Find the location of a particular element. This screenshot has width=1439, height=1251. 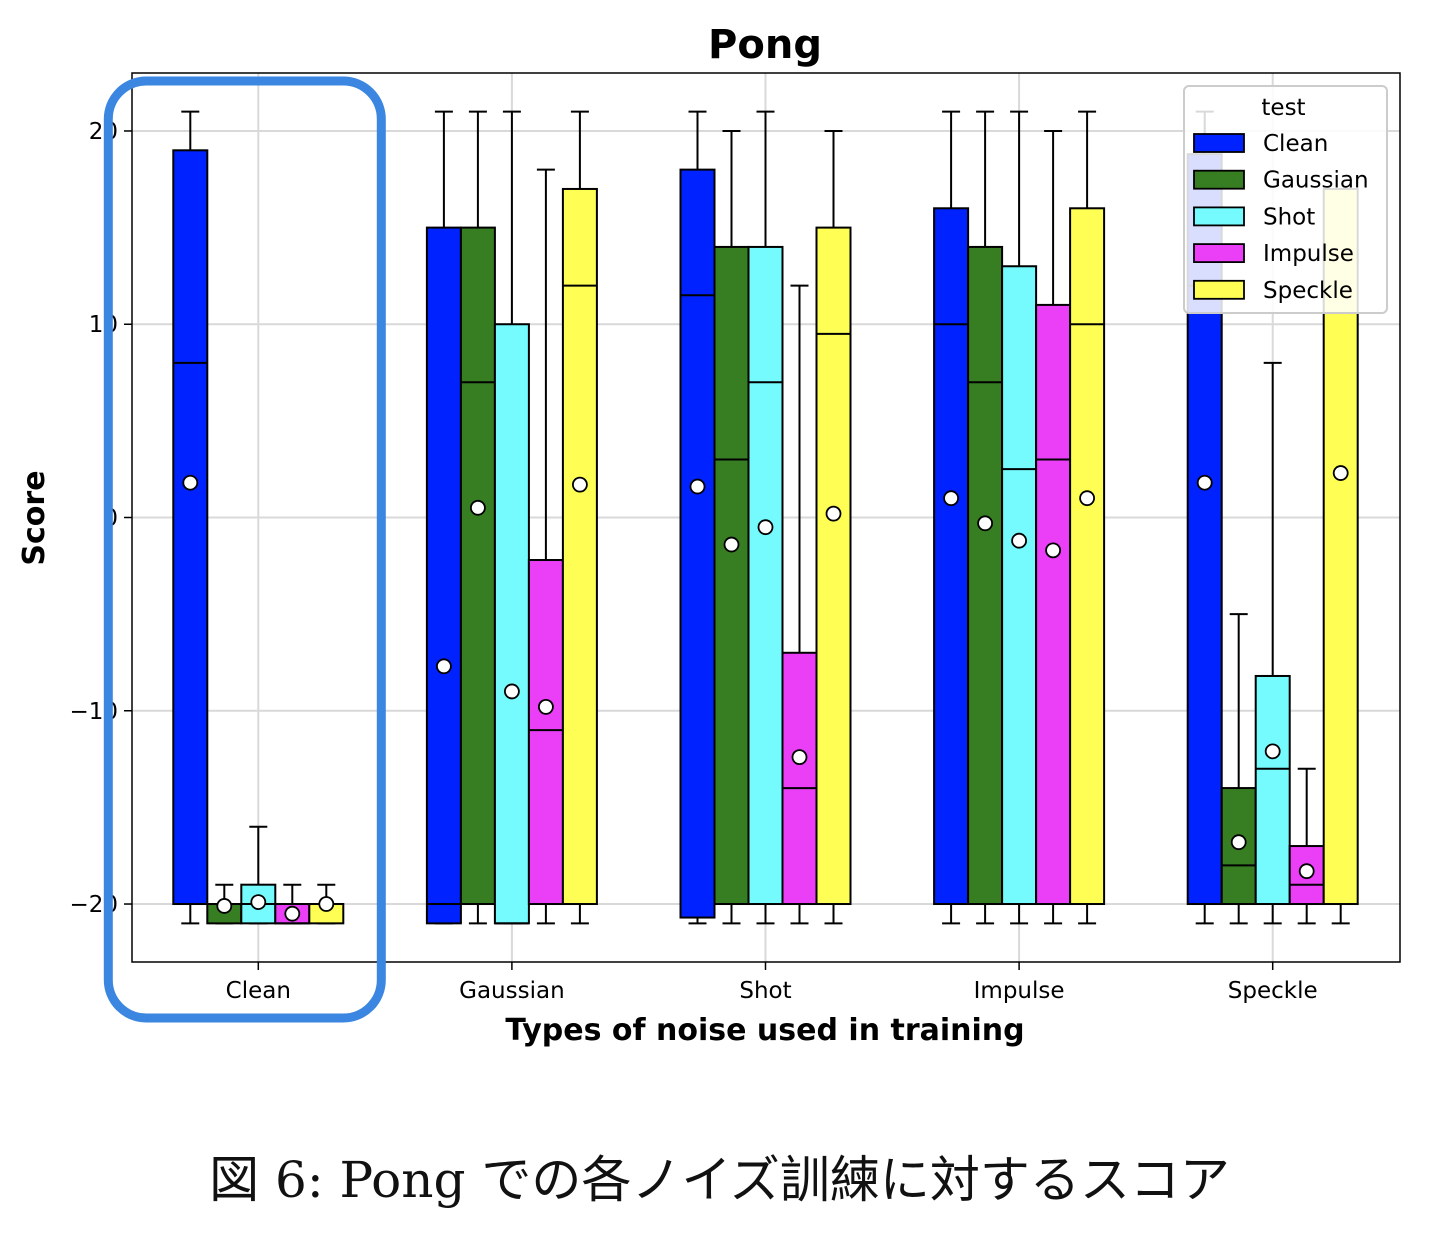

box-group-gaussian is located at coordinates (511, 517).